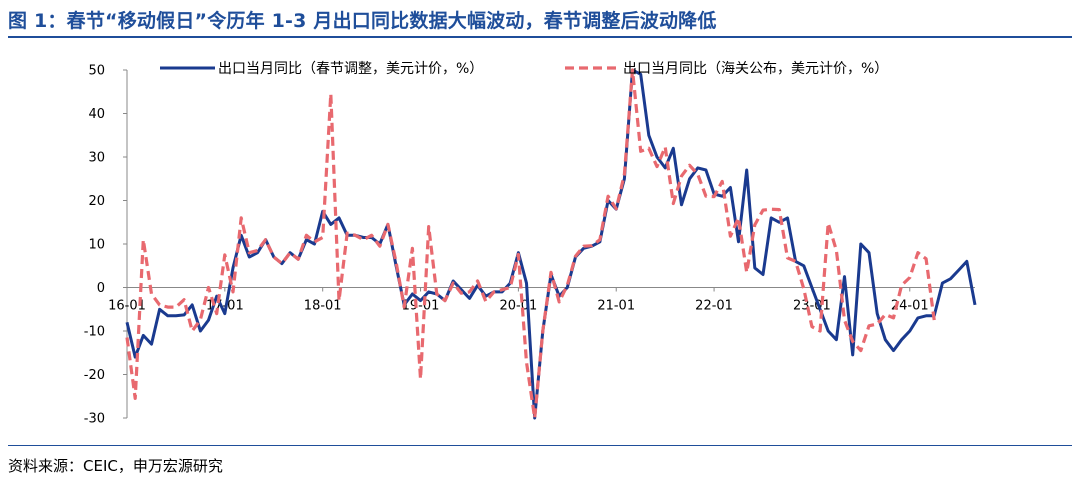  I want to click on x-tick-label: 23-01, so click(812, 306).